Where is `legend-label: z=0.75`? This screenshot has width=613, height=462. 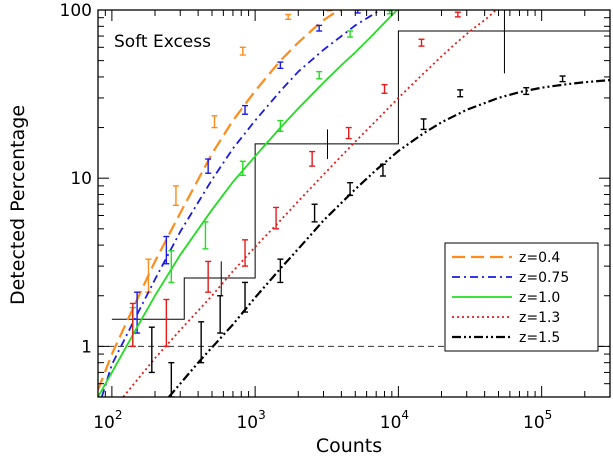 legend-label: z=0.75 is located at coordinates (544, 278).